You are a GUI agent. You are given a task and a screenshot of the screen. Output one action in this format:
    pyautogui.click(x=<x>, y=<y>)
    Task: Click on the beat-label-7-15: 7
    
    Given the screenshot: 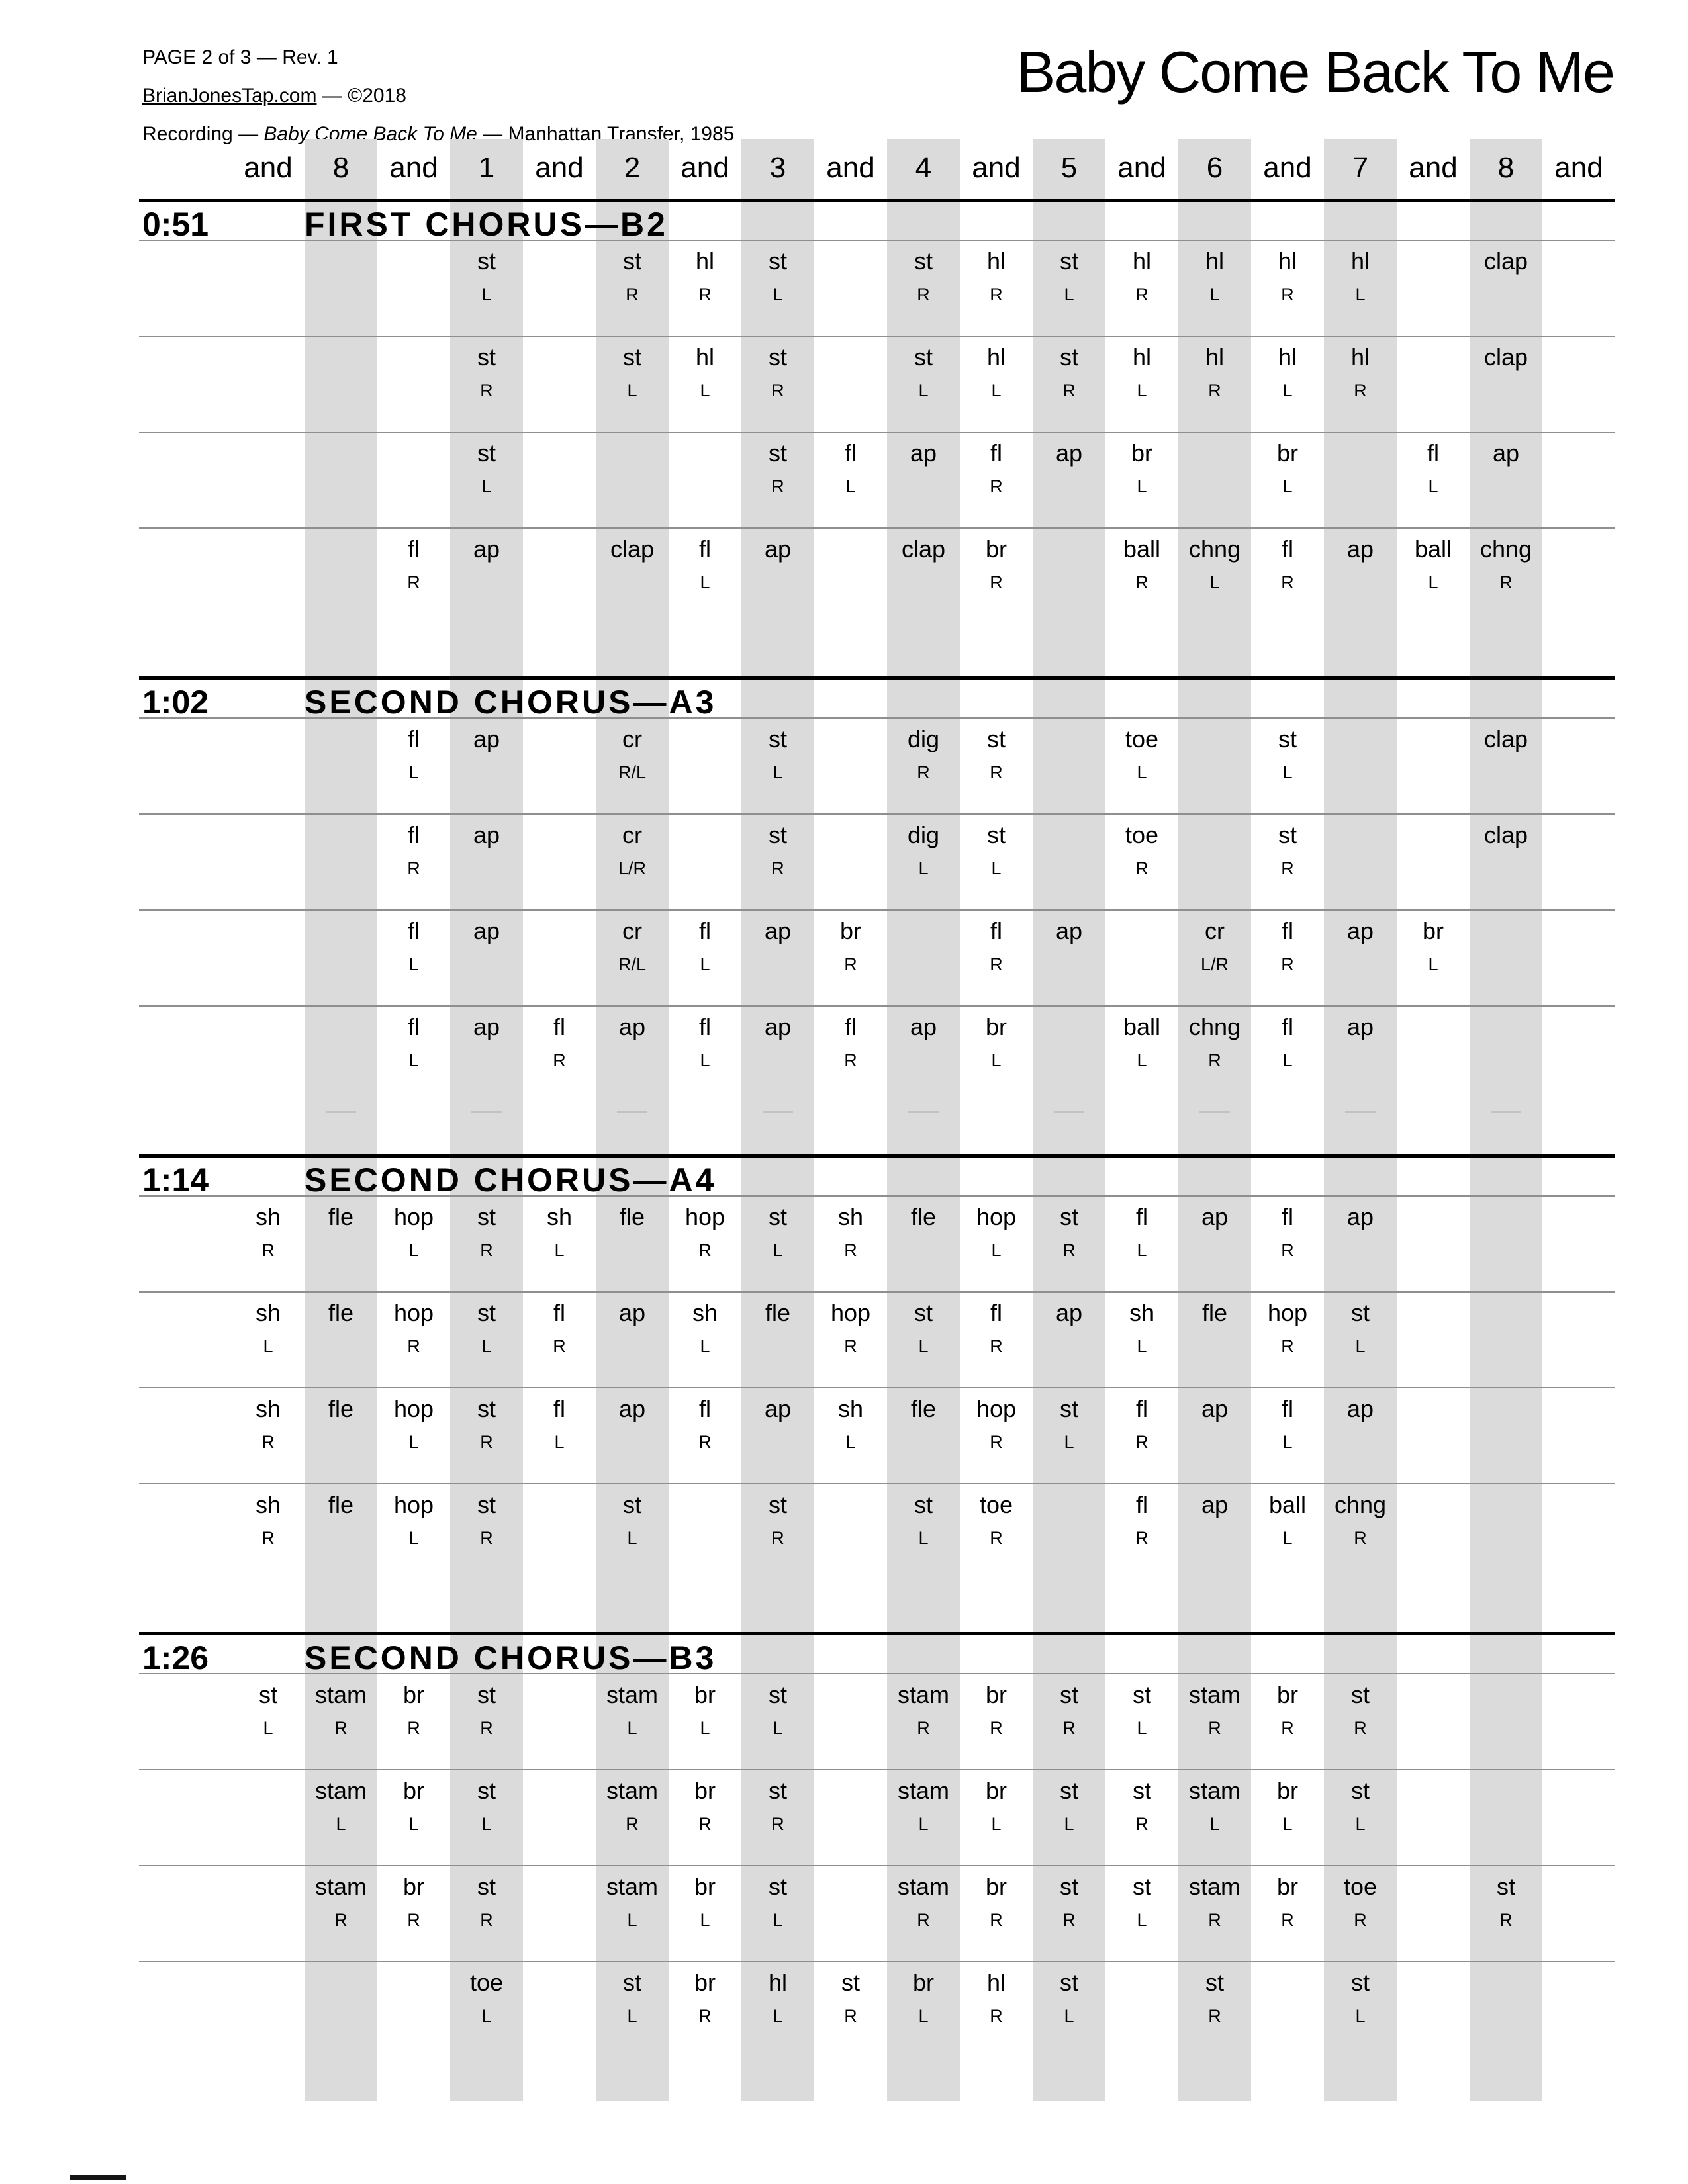 What is the action you would take?
    pyautogui.click(x=1360, y=168)
    